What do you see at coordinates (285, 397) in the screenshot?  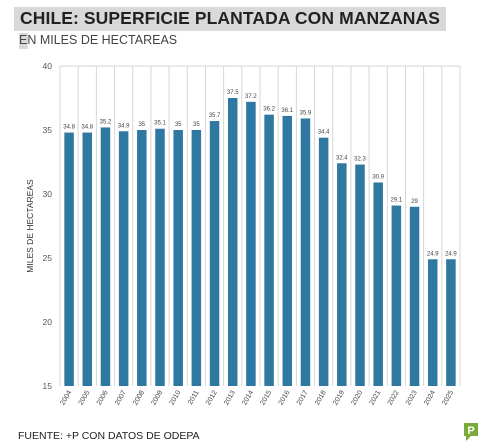 I see `x-tick-label: 2016` at bounding box center [285, 397].